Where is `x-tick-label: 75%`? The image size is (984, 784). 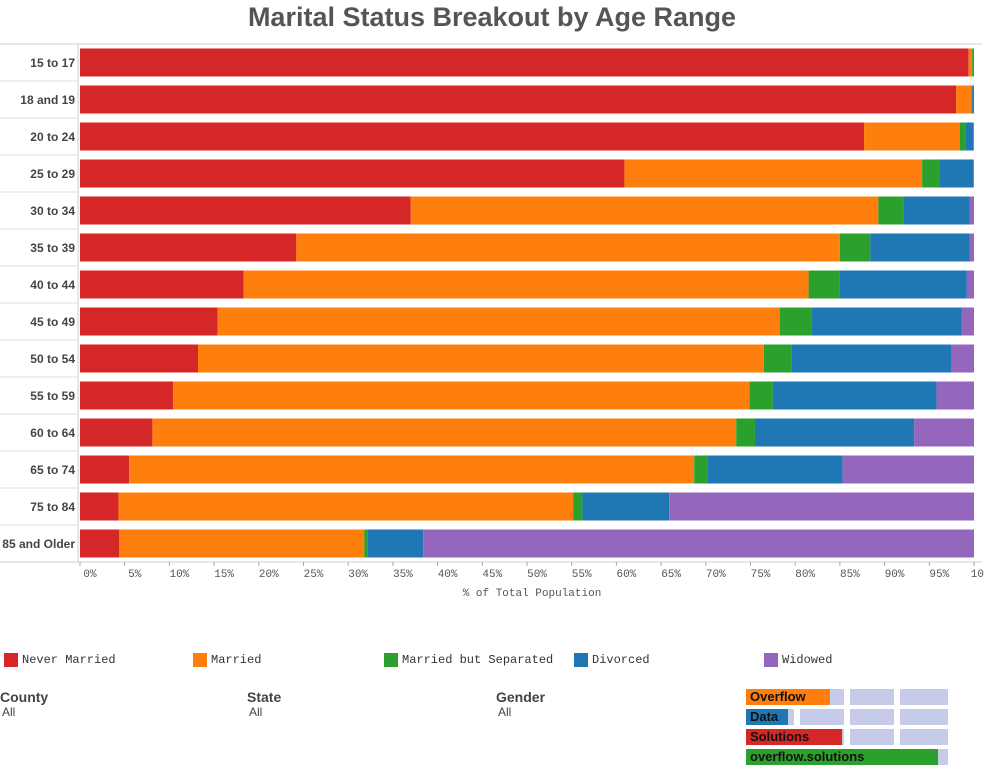
x-tick-label: 75% is located at coordinates (761, 575).